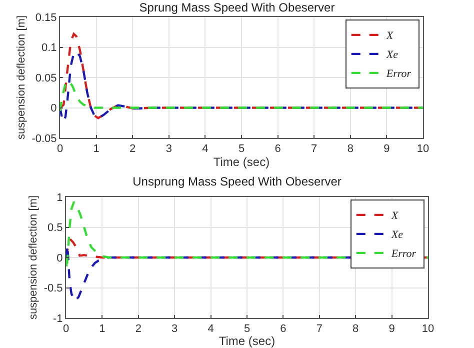 The height and width of the screenshot is (348, 474). I want to click on y-tick-label: -0.05, so click(44, 138).